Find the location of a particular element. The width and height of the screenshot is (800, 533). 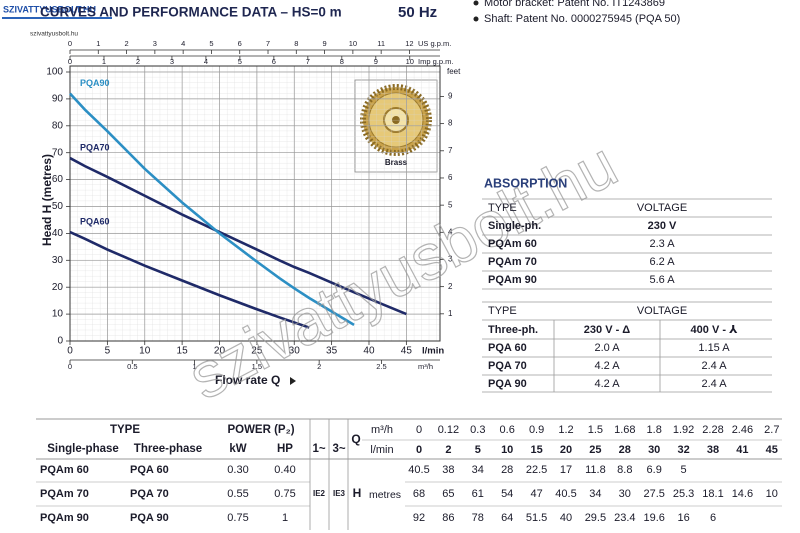

logo-bg is located at coordinates (60, 10).